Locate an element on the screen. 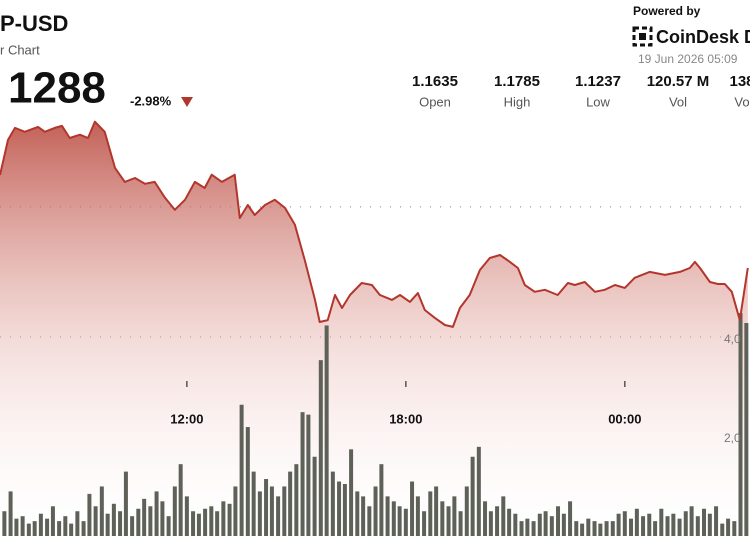  stat-label: Open is located at coordinates (435, 101).